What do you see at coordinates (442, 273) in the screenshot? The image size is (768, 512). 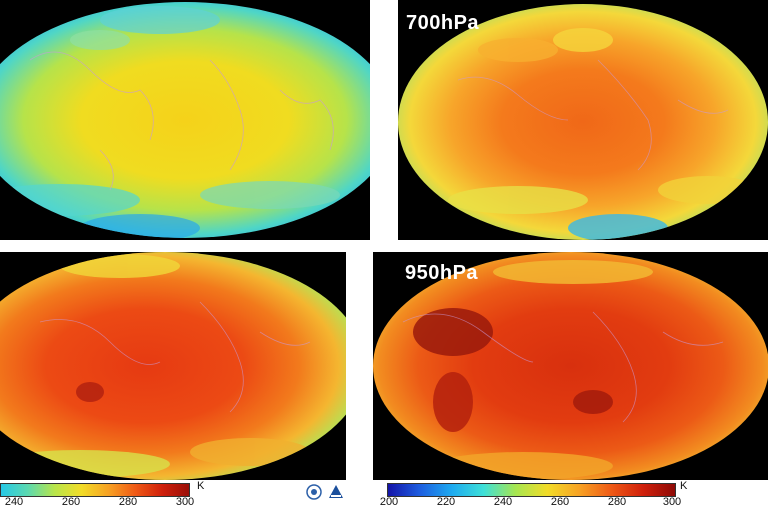 I see `pressure-level-label: 950hPa` at bounding box center [442, 273].